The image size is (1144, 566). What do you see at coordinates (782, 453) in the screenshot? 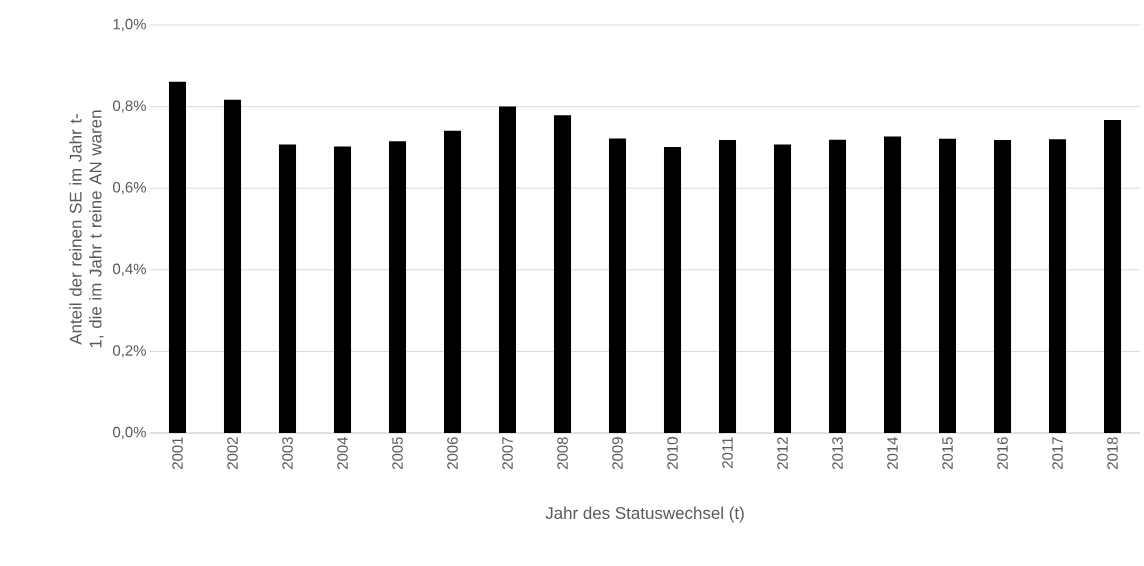
I see `x-tick-label: 2012` at bounding box center [782, 453].